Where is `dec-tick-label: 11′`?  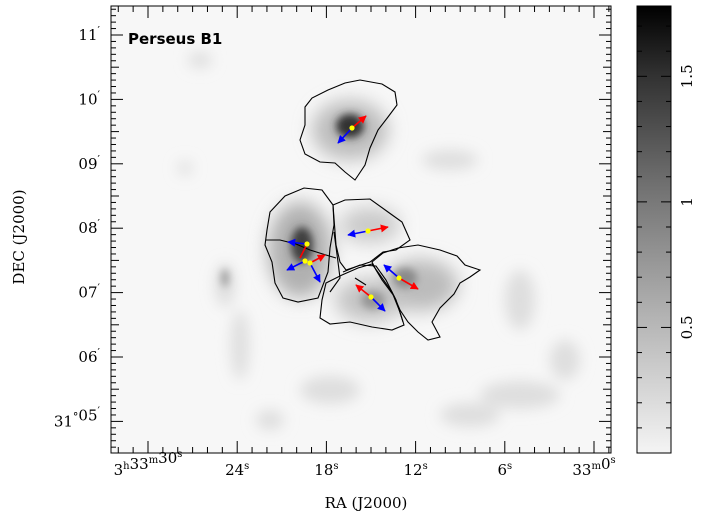
dec-tick-label: 11′ is located at coordinates (89, 34).